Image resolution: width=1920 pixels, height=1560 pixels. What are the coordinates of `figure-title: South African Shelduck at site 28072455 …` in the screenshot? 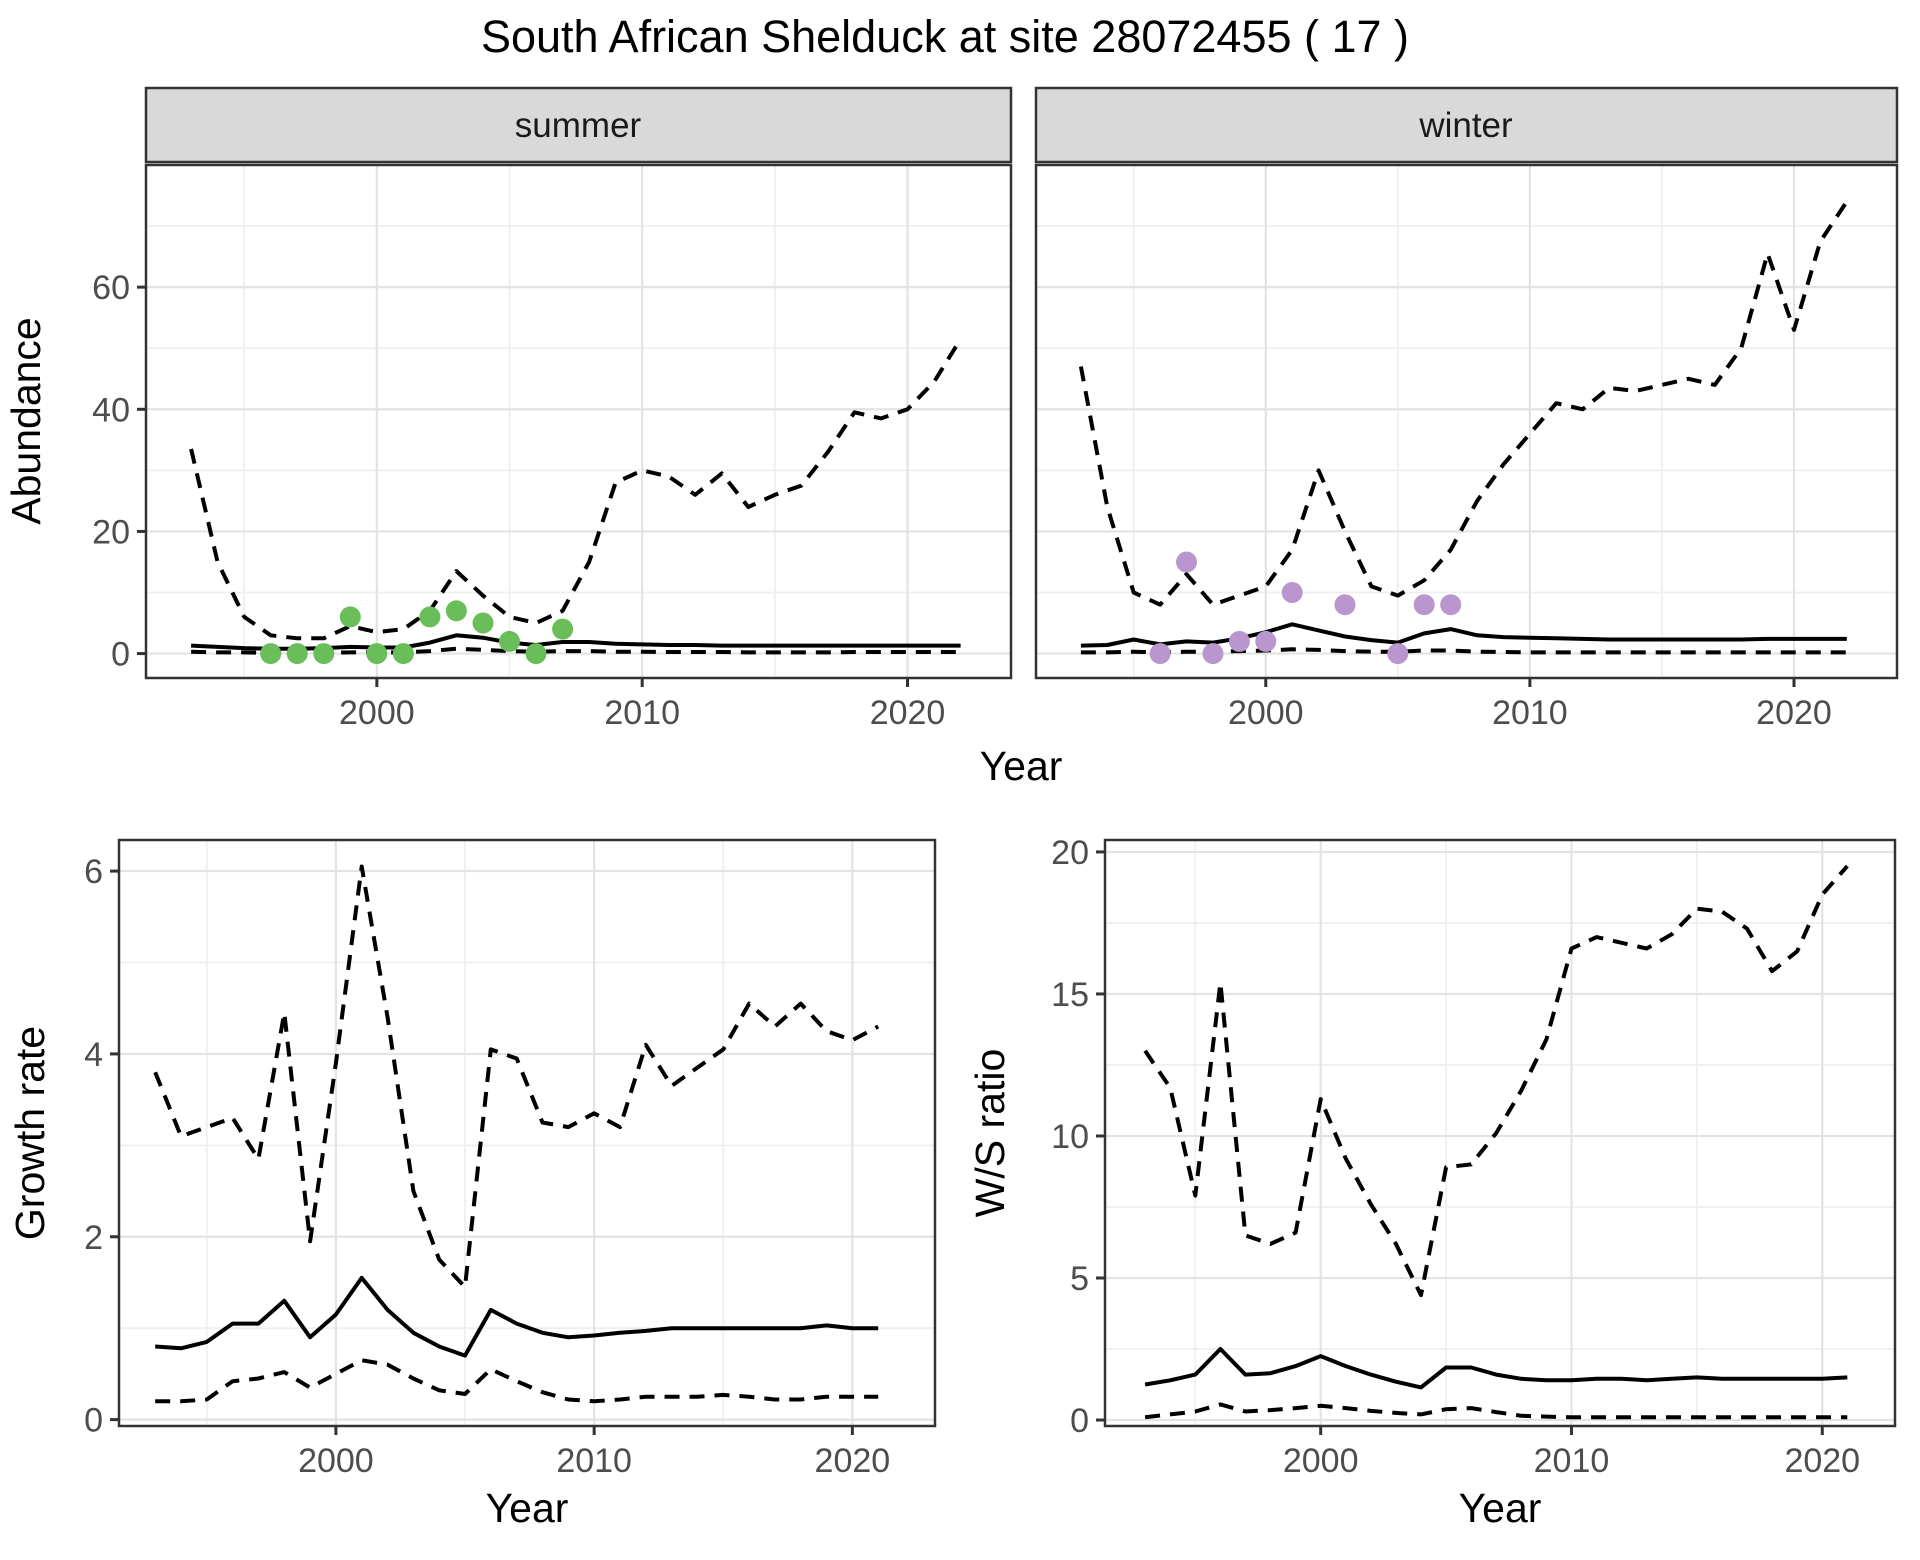 It's located at (945, 36).